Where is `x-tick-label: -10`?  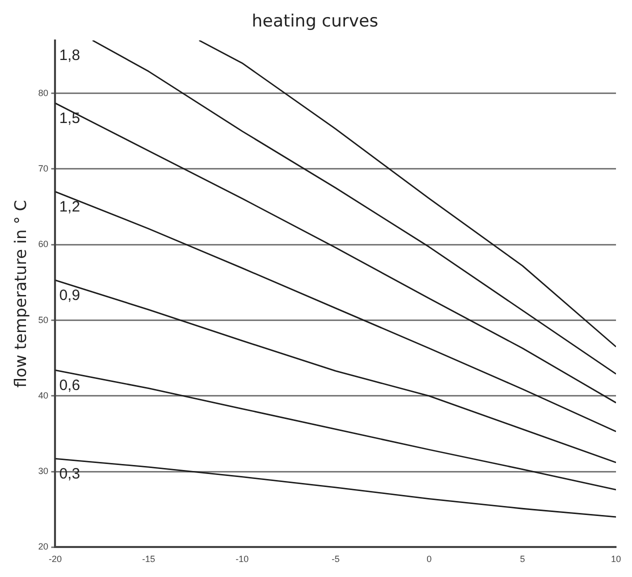 x-tick-label: -10 is located at coordinates (242, 559).